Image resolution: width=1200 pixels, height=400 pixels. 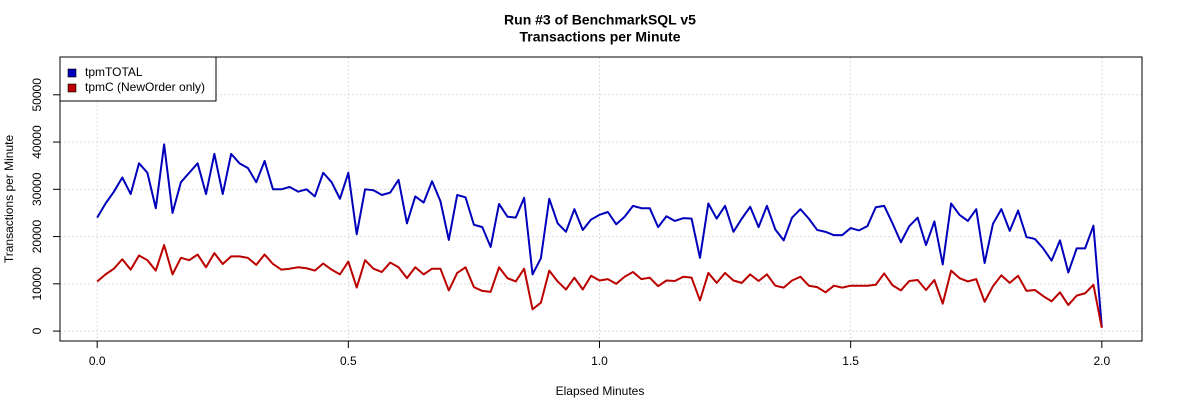 What do you see at coordinates (37, 284) in the screenshot?
I see `y-tick-label: 10000` at bounding box center [37, 284].